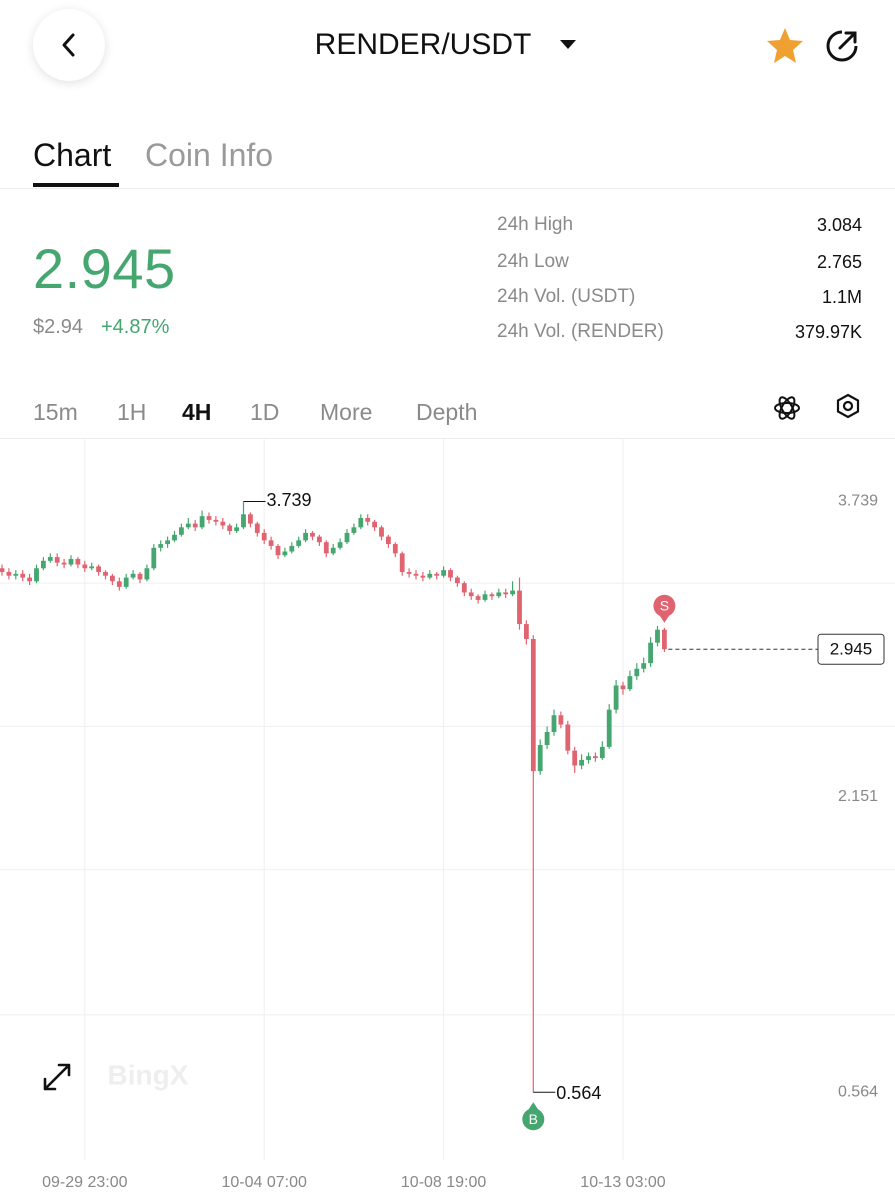 The width and height of the screenshot is (895, 1200). Describe the element at coordinates (447, 188) in the screenshot. I see `divider` at that location.